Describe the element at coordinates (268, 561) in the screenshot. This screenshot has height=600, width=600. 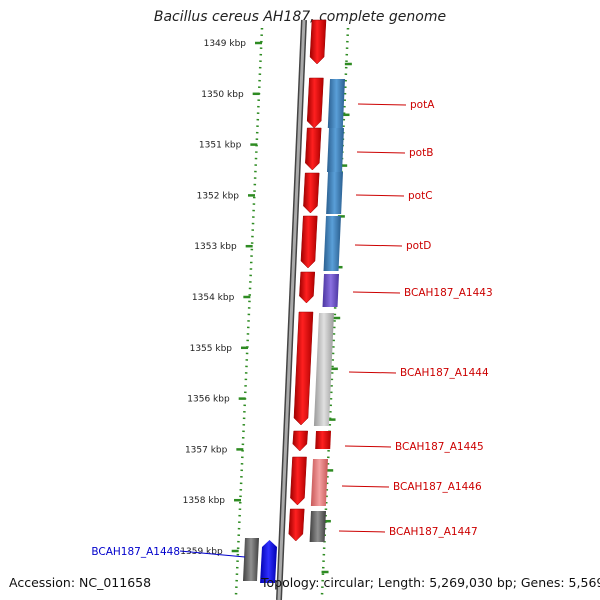
I see `gene-block-bcah187_a1448` at that location.